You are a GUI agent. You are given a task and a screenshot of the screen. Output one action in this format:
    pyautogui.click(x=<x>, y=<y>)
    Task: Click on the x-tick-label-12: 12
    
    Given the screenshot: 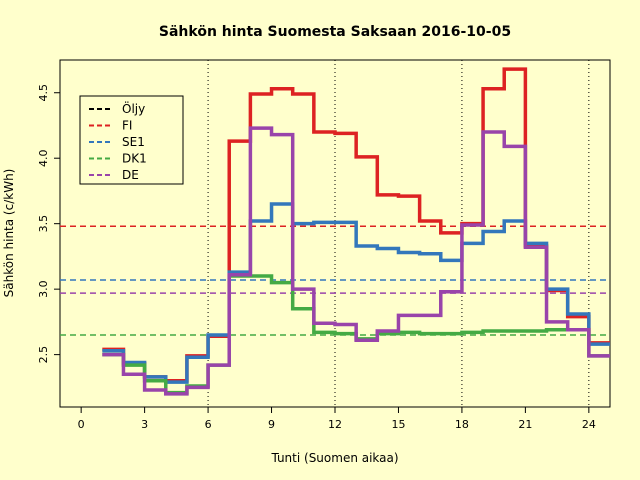 What is the action you would take?
    pyautogui.click(x=335, y=424)
    